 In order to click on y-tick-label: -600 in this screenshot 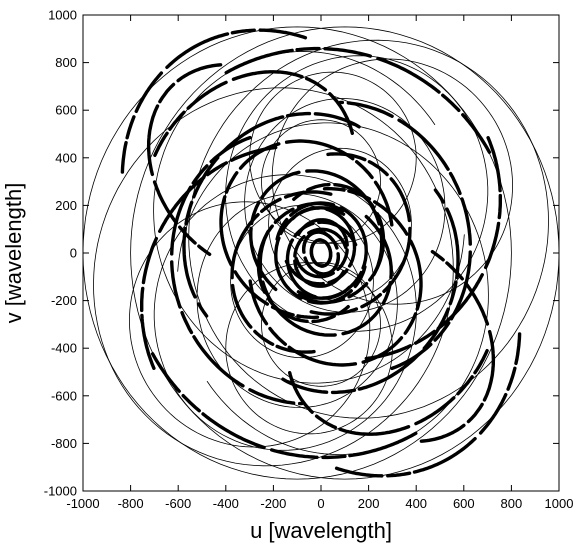, I will do `click(64, 395)`.